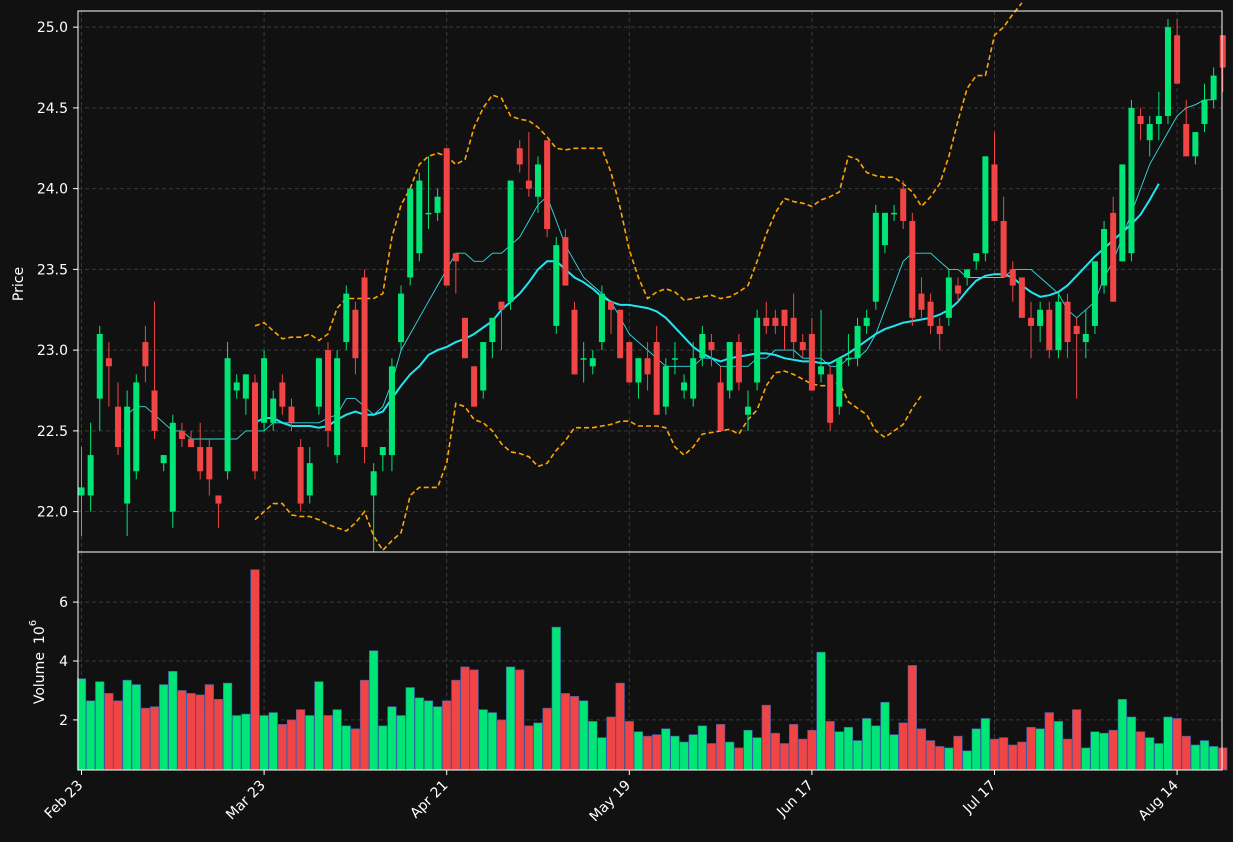 The width and height of the screenshot is (1233, 842). I want to click on volume-axis-label-text: Volume, so click(40, 678).